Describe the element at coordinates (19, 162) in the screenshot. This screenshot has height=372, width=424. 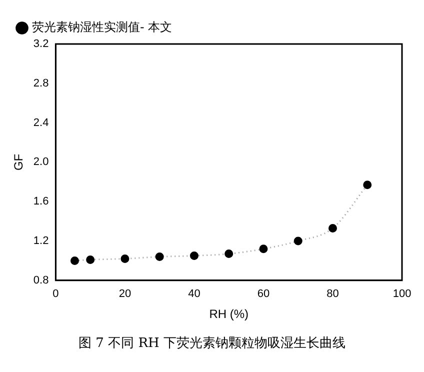
I see `y-axis-title: GF` at that location.